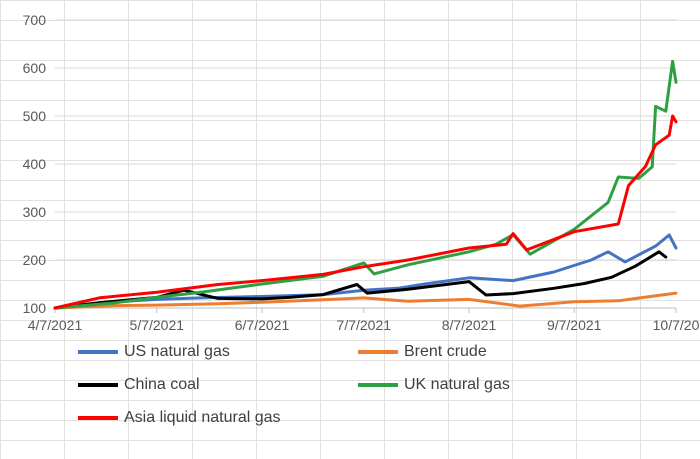 The image size is (700, 459). I want to click on series-line-china-coal, so click(360, 280).